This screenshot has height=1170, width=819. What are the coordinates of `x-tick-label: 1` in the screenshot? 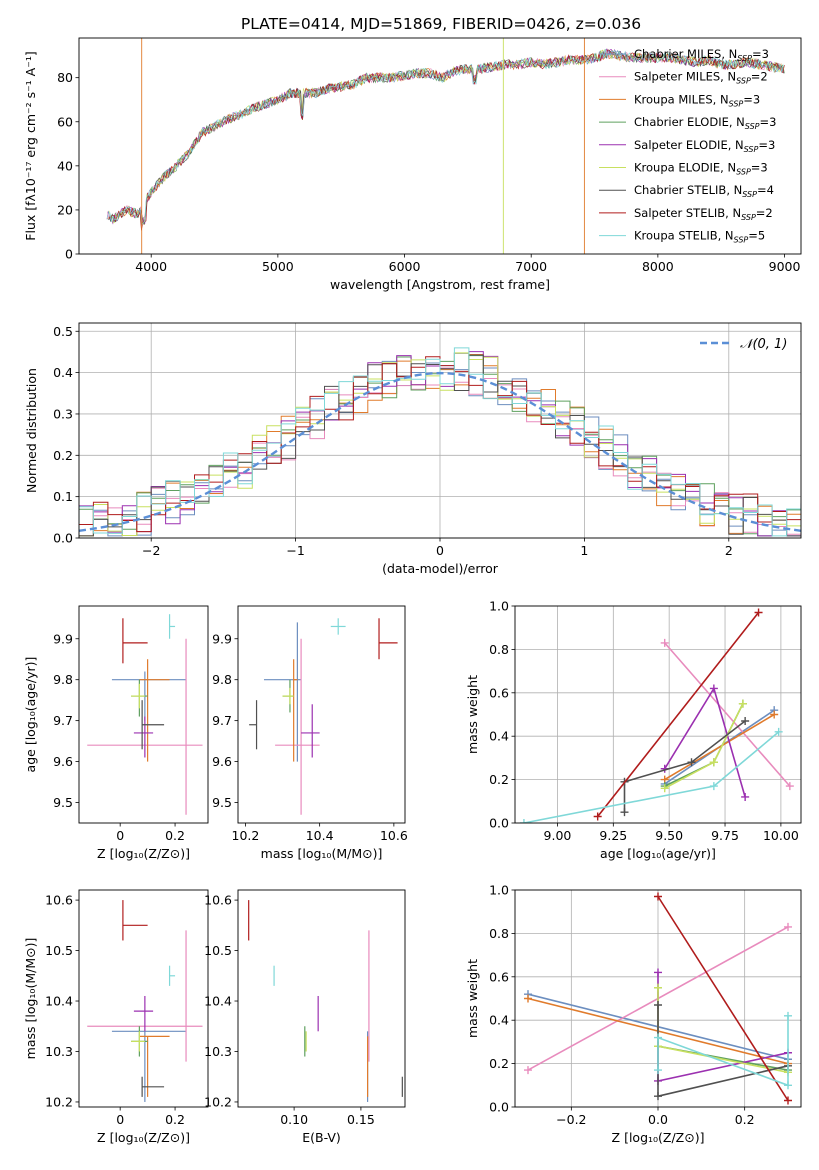 It's located at (584, 550).